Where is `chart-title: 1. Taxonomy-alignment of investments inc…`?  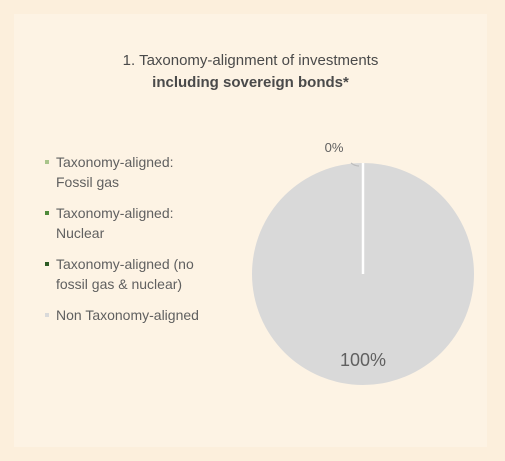 chart-title: 1. Taxonomy-alignment of investments inc… is located at coordinates (250, 72).